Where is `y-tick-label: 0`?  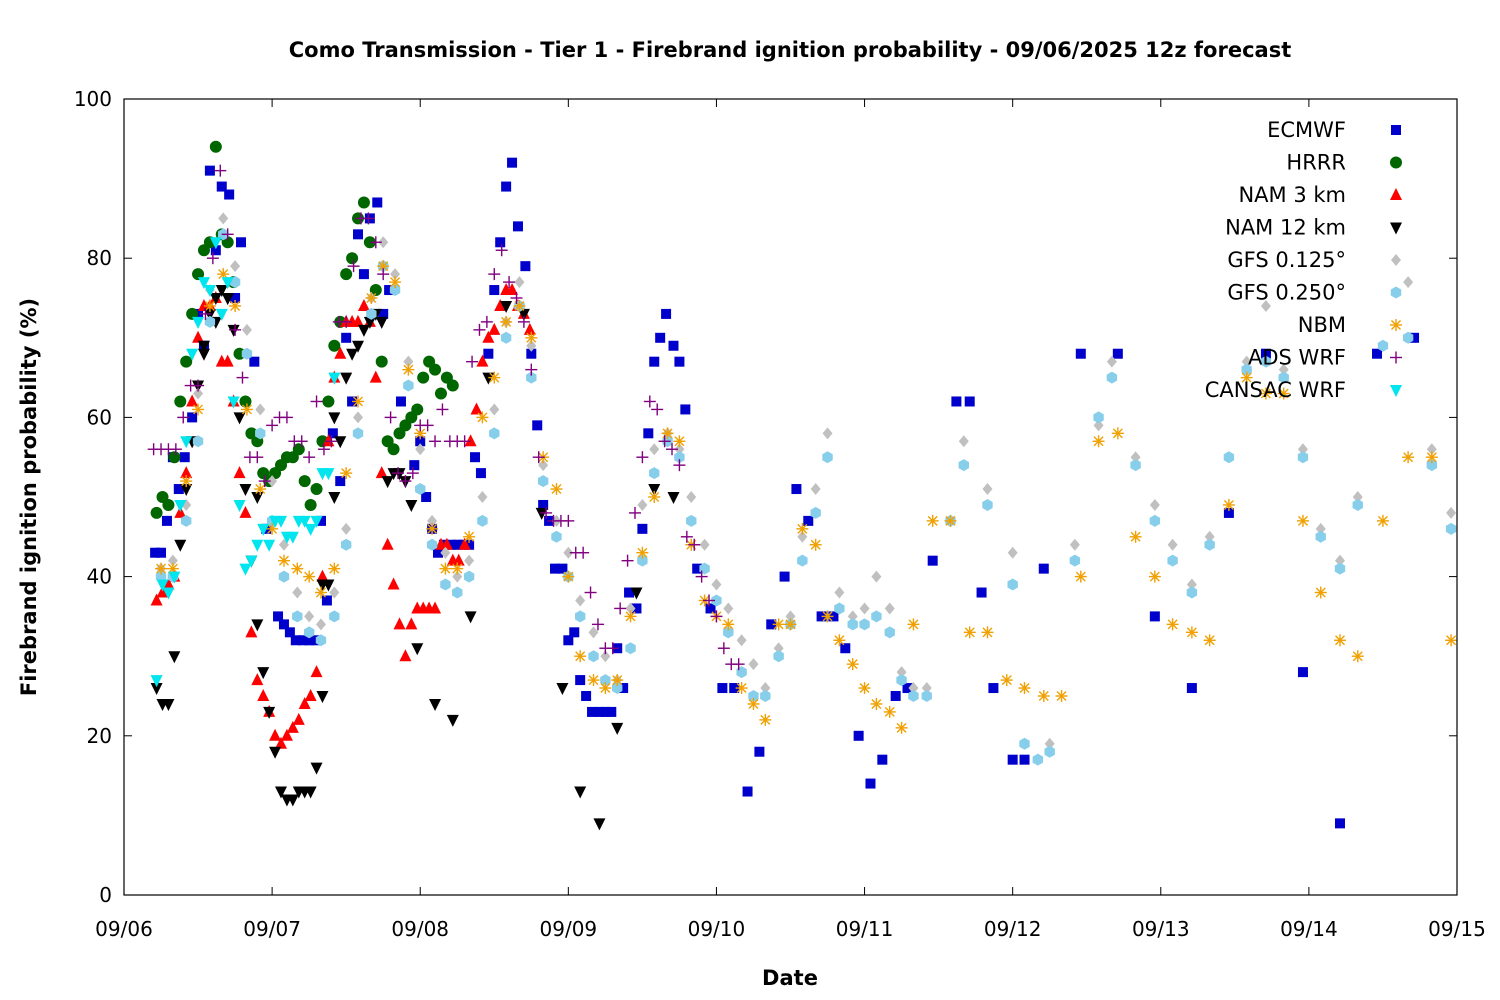
y-tick-label: 0 is located at coordinates (105, 895).